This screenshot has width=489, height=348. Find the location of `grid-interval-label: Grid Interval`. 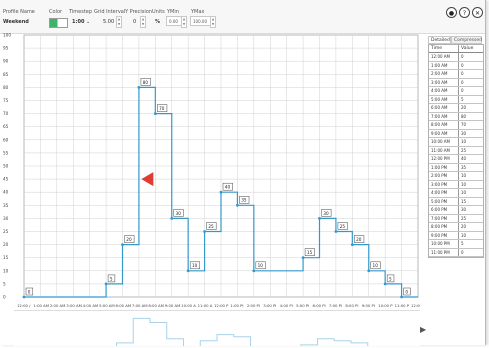

grid-interval-label: Grid Interval is located at coordinates (110, 12).